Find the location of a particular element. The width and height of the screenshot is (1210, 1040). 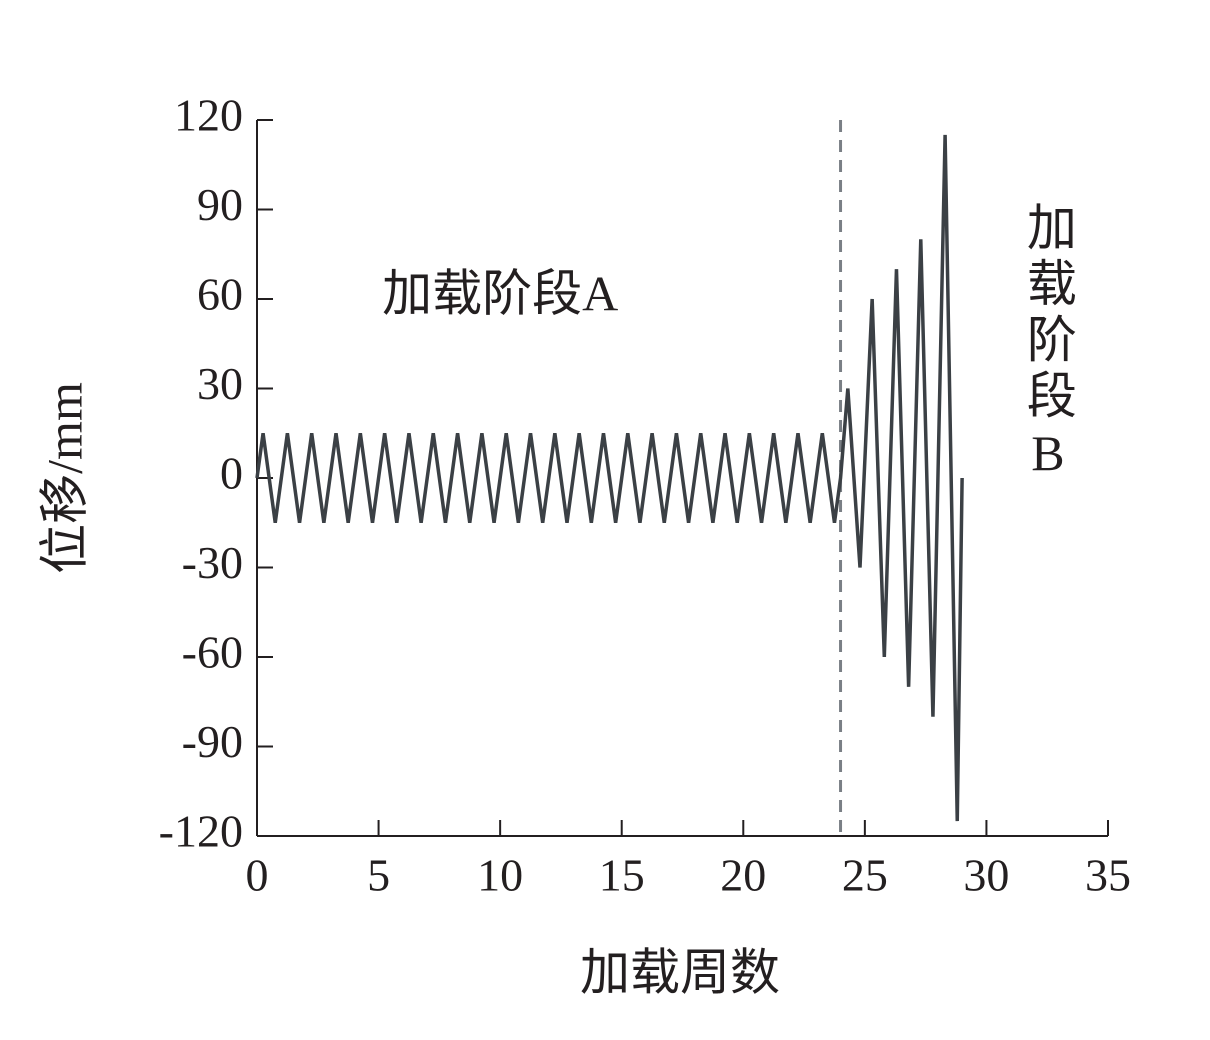

annotation: 加载阶段B is located at coordinates (1048, 344).